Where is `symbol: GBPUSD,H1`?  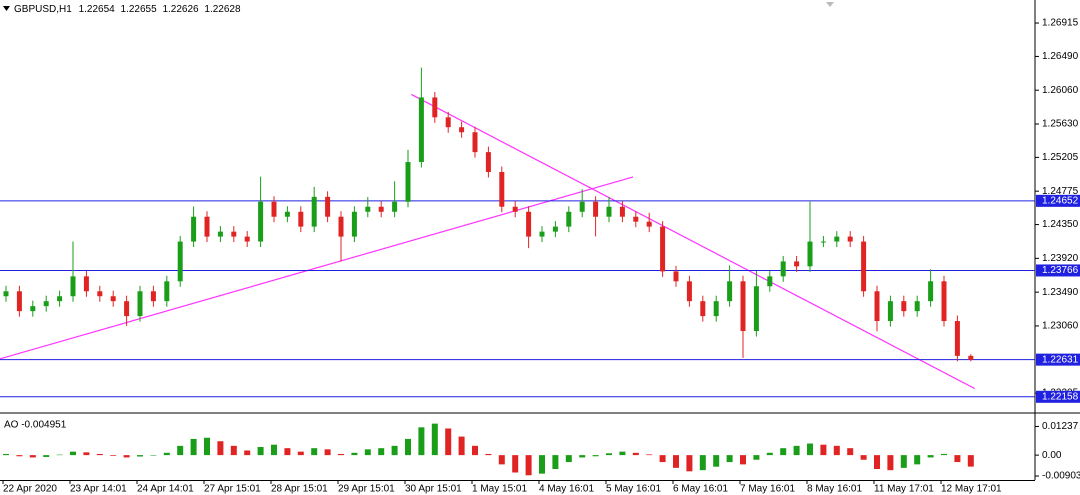
symbol: GBPUSD,H1 is located at coordinates (43, 9).